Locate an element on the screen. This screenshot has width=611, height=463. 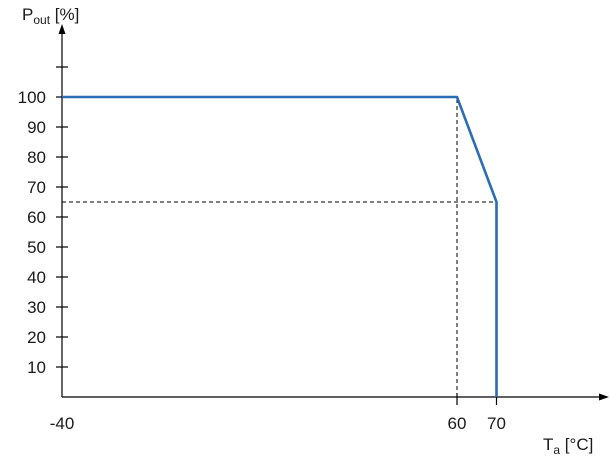
y-axis-title-sub: out is located at coordinates (41, 20).